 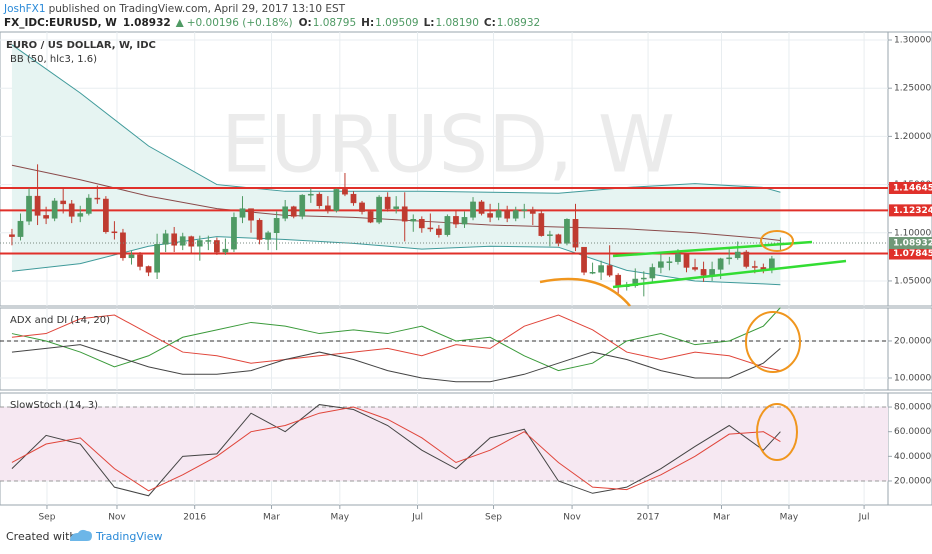 I want to click on ohlc-value: 1.09509, so click(x=396, y=23).